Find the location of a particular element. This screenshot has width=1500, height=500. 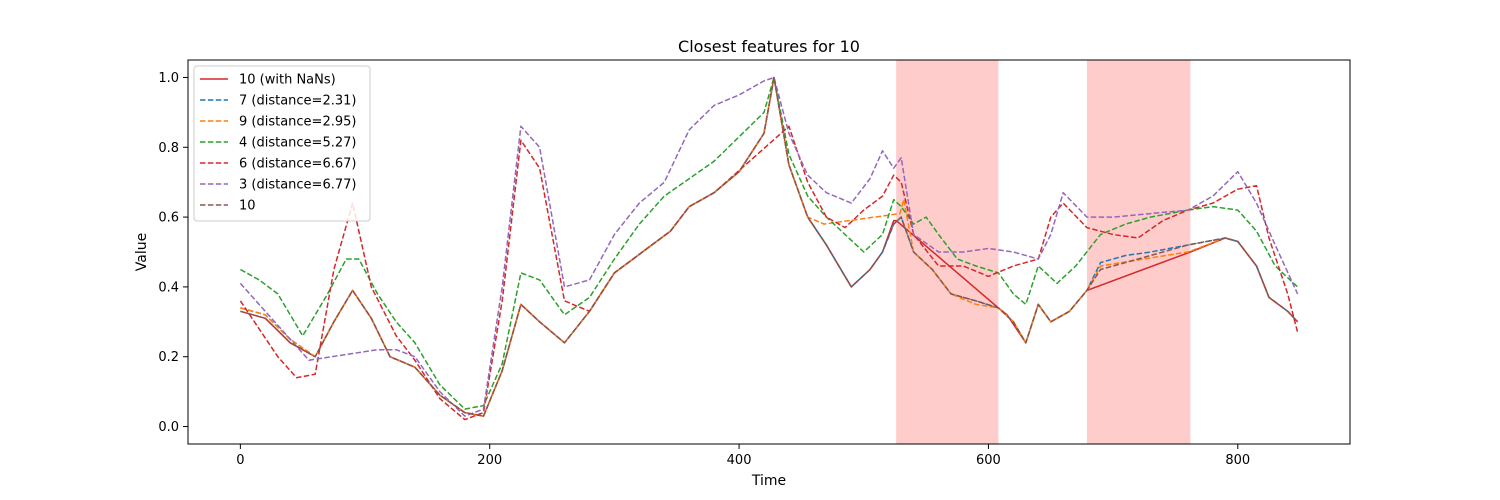

x-axis: 0 200 400 600 800 is located at coordinates (743, 456).